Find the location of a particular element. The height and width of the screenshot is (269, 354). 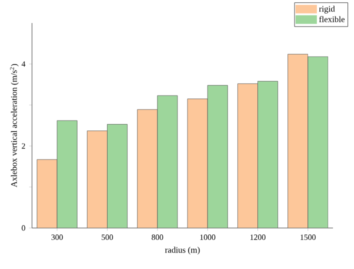

x-tick-label: 1200 is located at coordinates (258, 237).